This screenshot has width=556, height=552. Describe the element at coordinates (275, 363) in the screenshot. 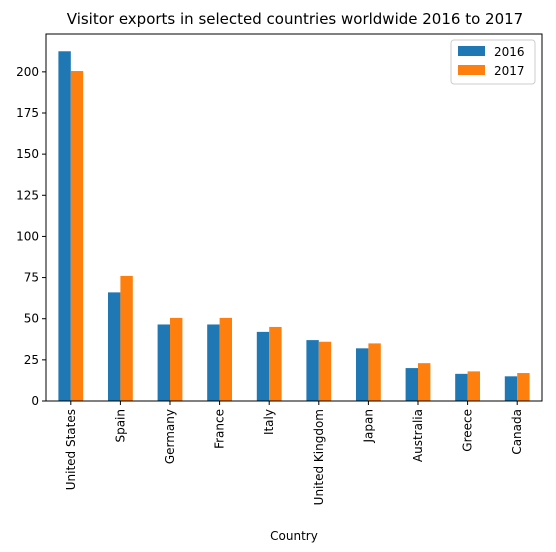

I see `bar-2017-italy` at that location.